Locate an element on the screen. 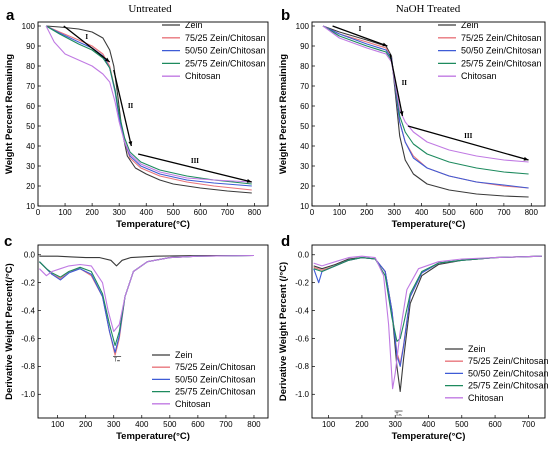 Image resolution: width=550 pixels, height=459 pixels. y-tick-label: -0.4 is located at coordinates (28, 310).